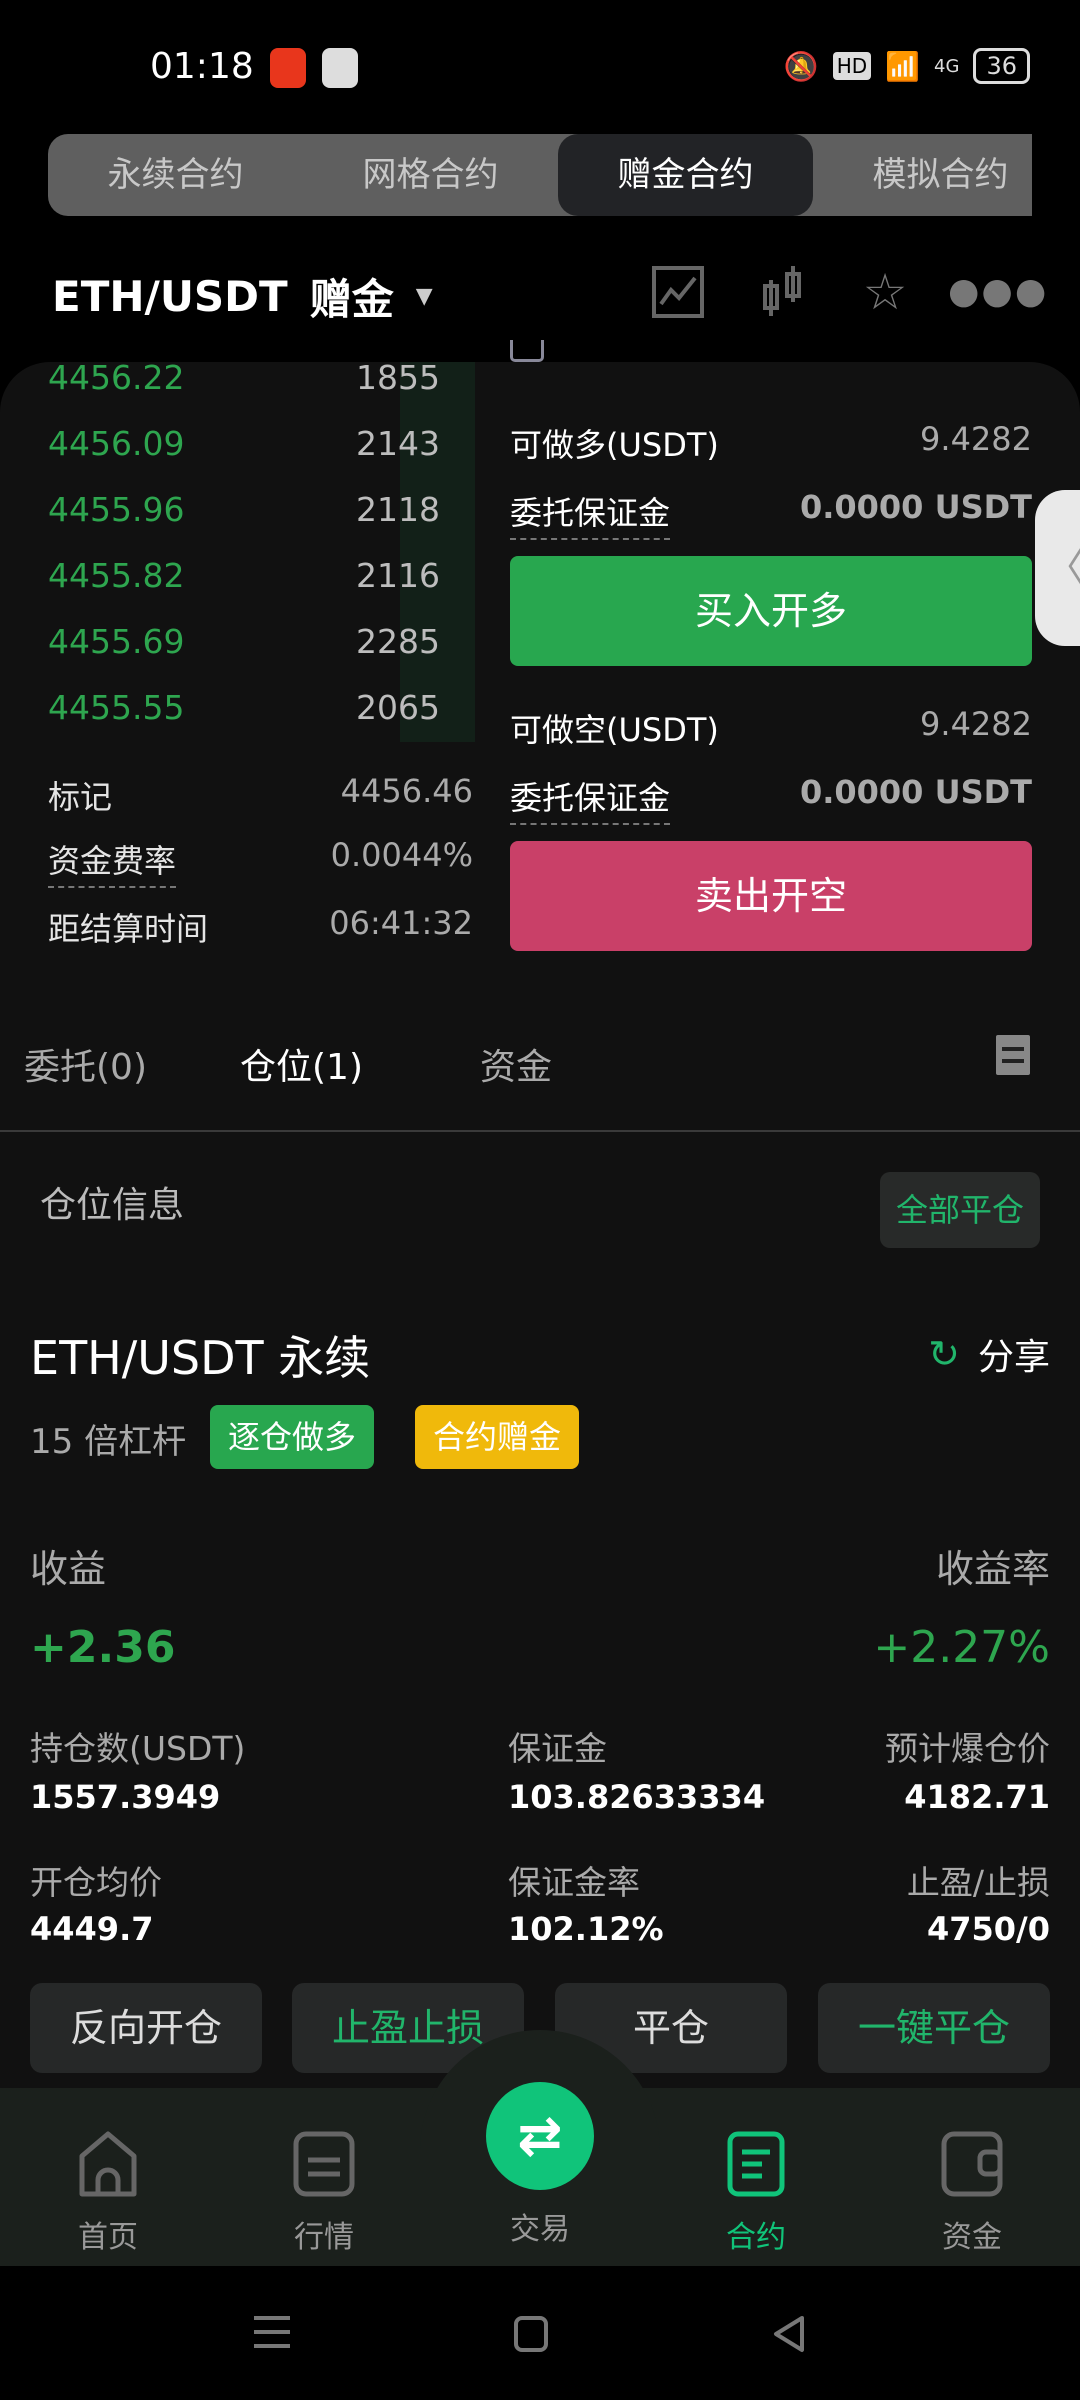  Describe the element at coordinates (398, 377) in the screenshot. I see `bid-qty: 1855` at that location.